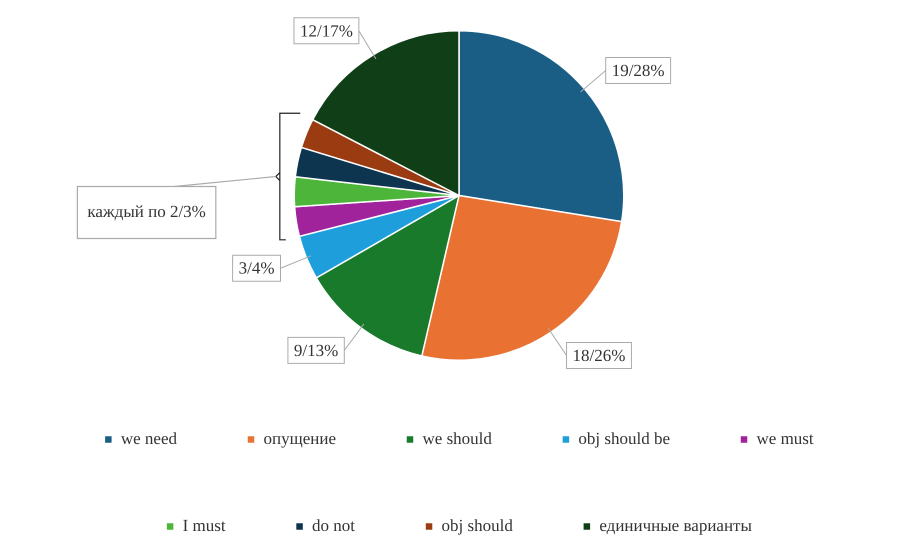 Image resolution: width=918 pixels, height=545 pixels. I want to click on text: каждый по 2/3%, so click(146, 211).